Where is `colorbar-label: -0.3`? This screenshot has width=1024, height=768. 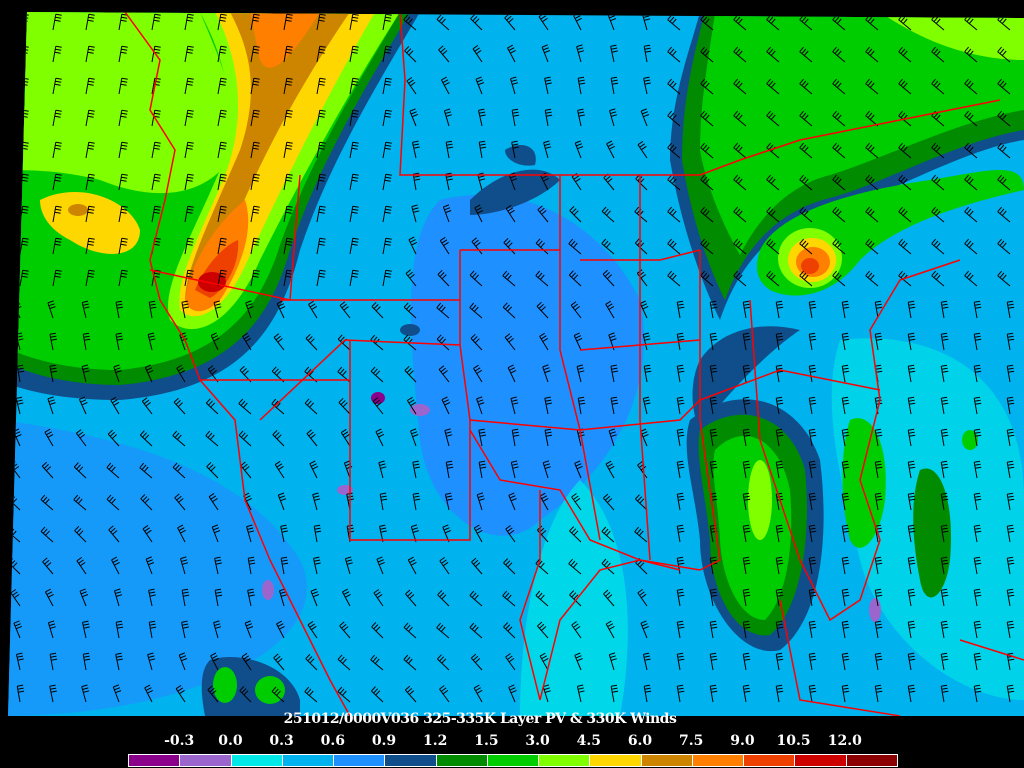 colorbar-label: -0.3 is located at coordinates (179, 741).